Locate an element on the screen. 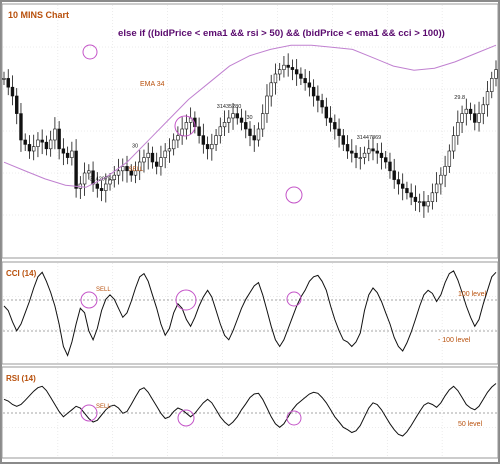  cci-upper-level-label: 100 level is located at coordinates (472, 294).